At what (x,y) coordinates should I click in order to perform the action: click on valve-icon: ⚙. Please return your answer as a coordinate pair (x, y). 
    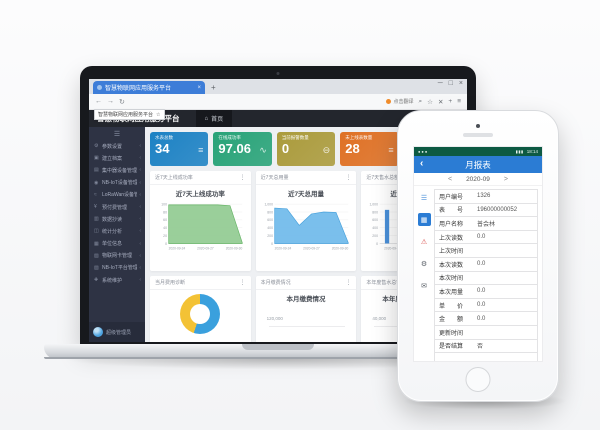
    Looking at the image, I should click on (424, 264).